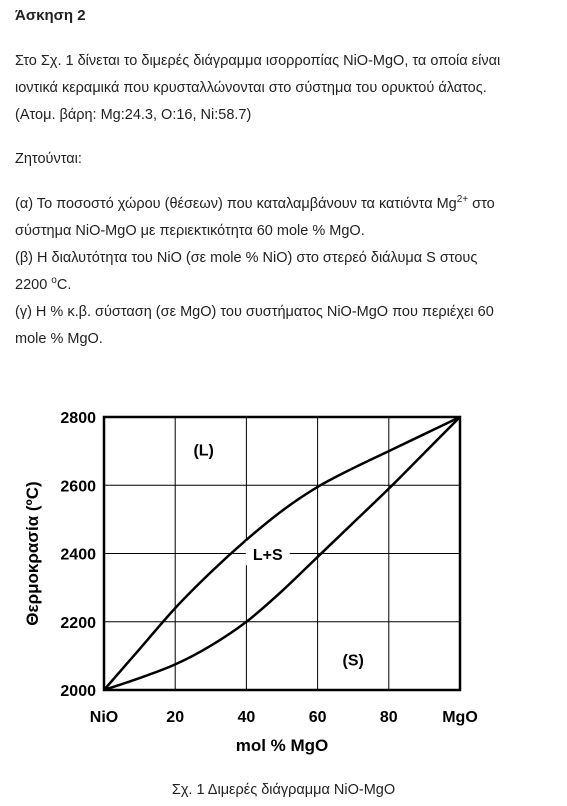 The image size is (567, 806). I want to click on region-label: L+S, so click(268, 555).